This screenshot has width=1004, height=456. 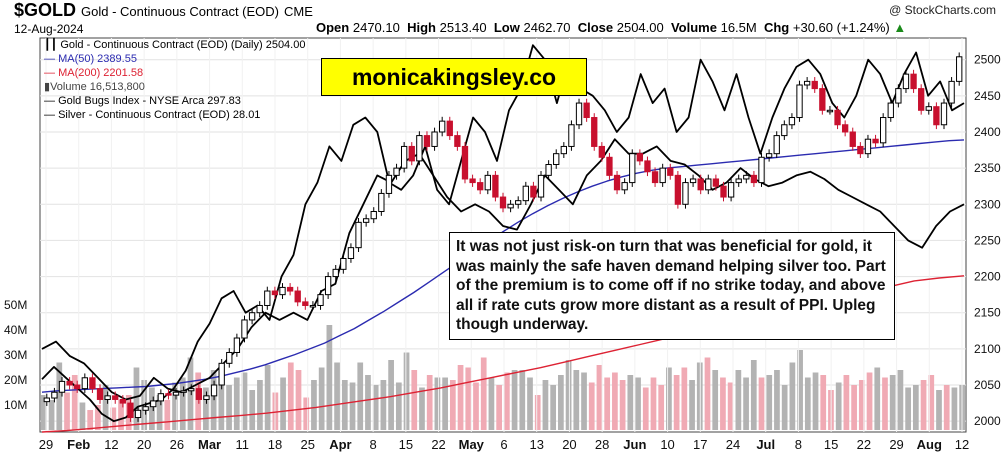 I want to click on date-tick-label: 22, so click(x=438, y=444).